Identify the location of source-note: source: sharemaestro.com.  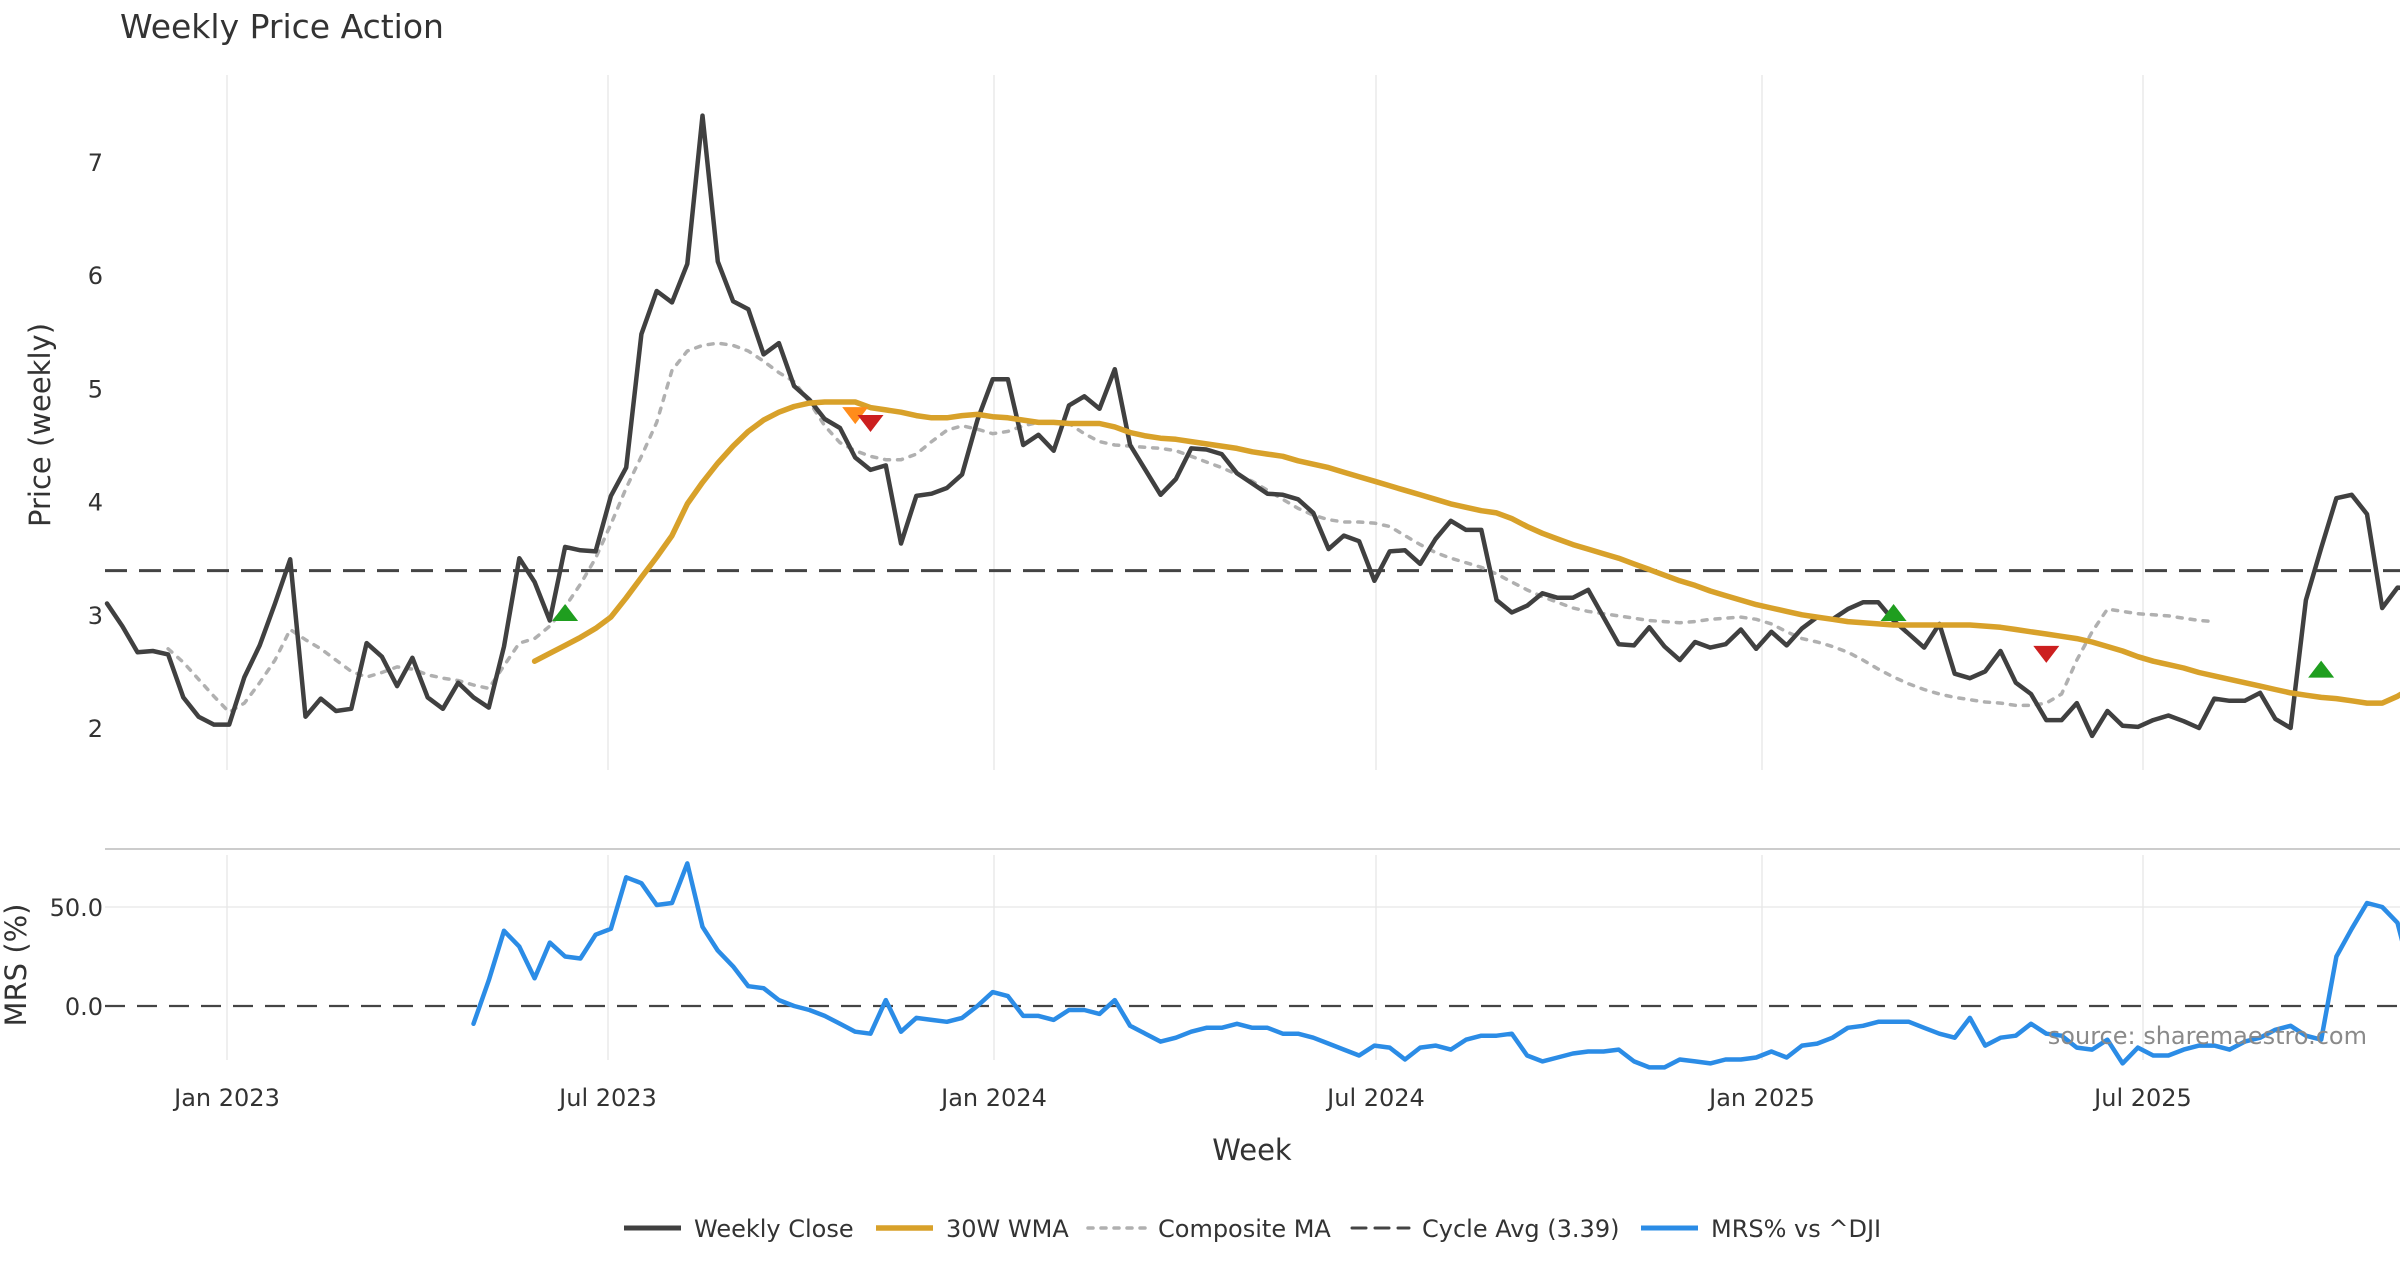
(2207, 1036).